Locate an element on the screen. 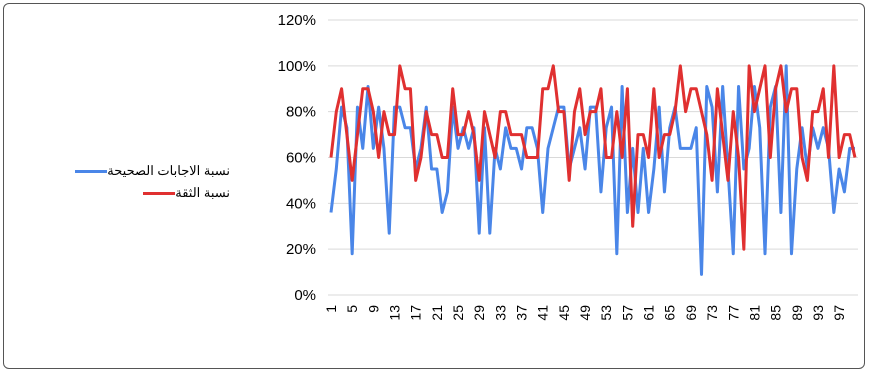 The image size is (872, 374). x-tick-label: 45 is located at coordinates (564, 313).